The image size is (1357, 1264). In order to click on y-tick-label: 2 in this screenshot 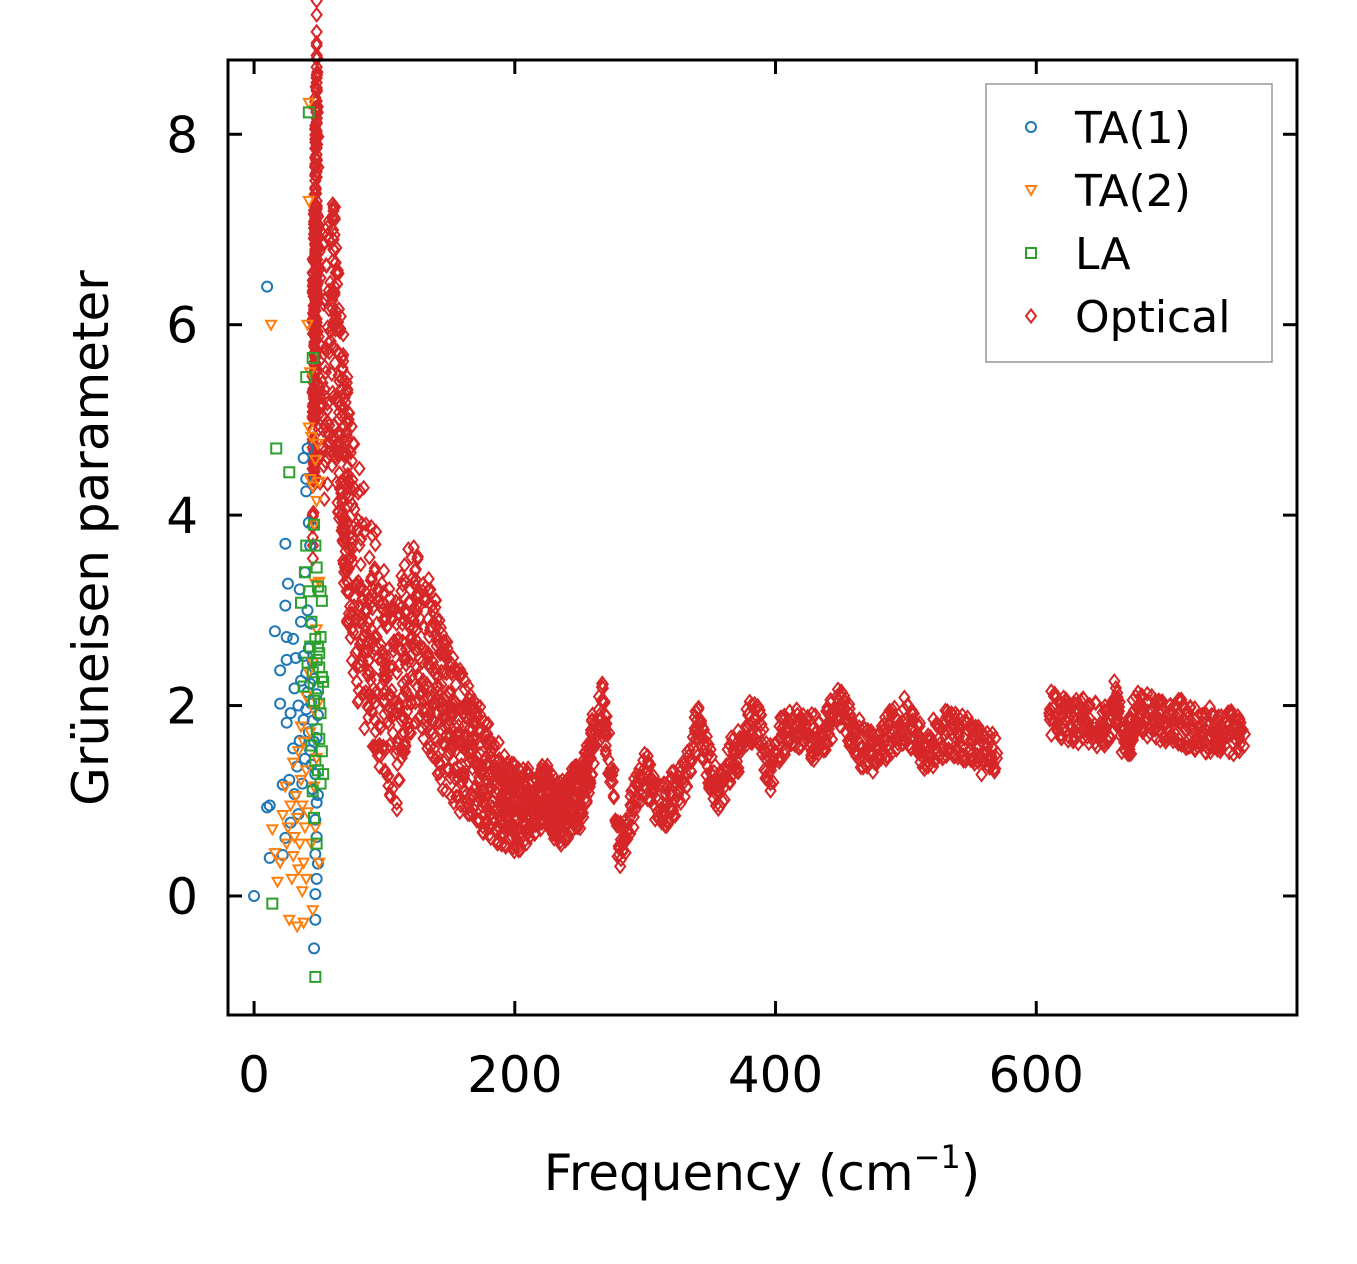, I will do `click(182, 707)`.